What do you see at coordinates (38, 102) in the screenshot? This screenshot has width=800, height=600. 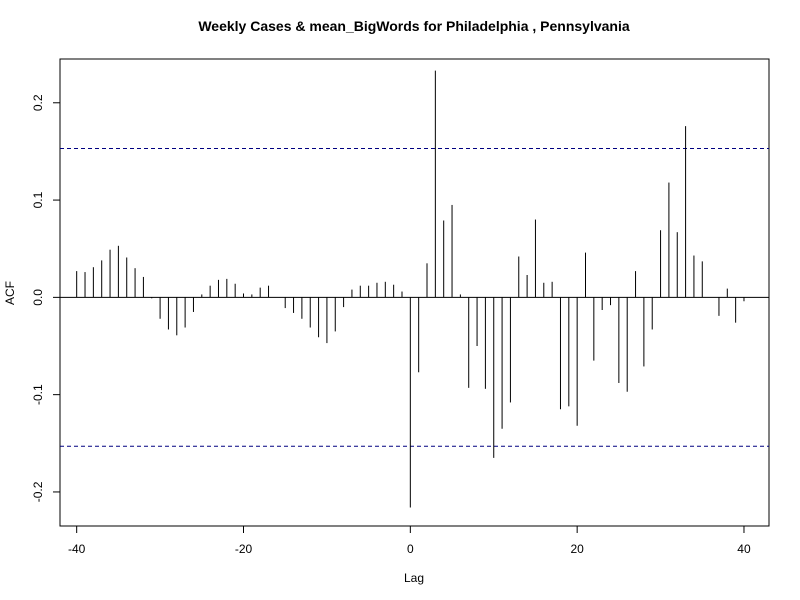 I see `y-tick-label: 0.2` at bounding box center [38, 102].